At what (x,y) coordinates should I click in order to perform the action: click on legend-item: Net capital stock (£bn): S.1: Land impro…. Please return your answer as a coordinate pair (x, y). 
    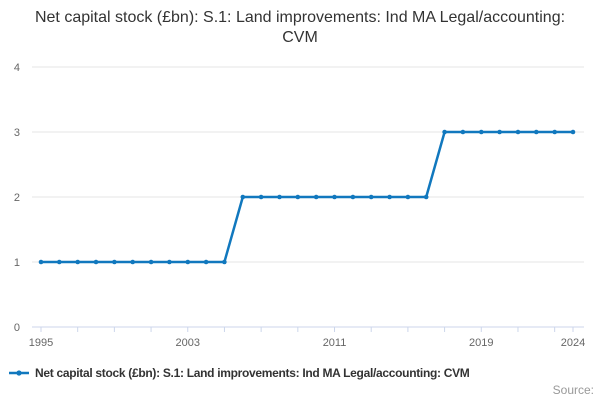
    Looking at the image, I should click on (239, 373).